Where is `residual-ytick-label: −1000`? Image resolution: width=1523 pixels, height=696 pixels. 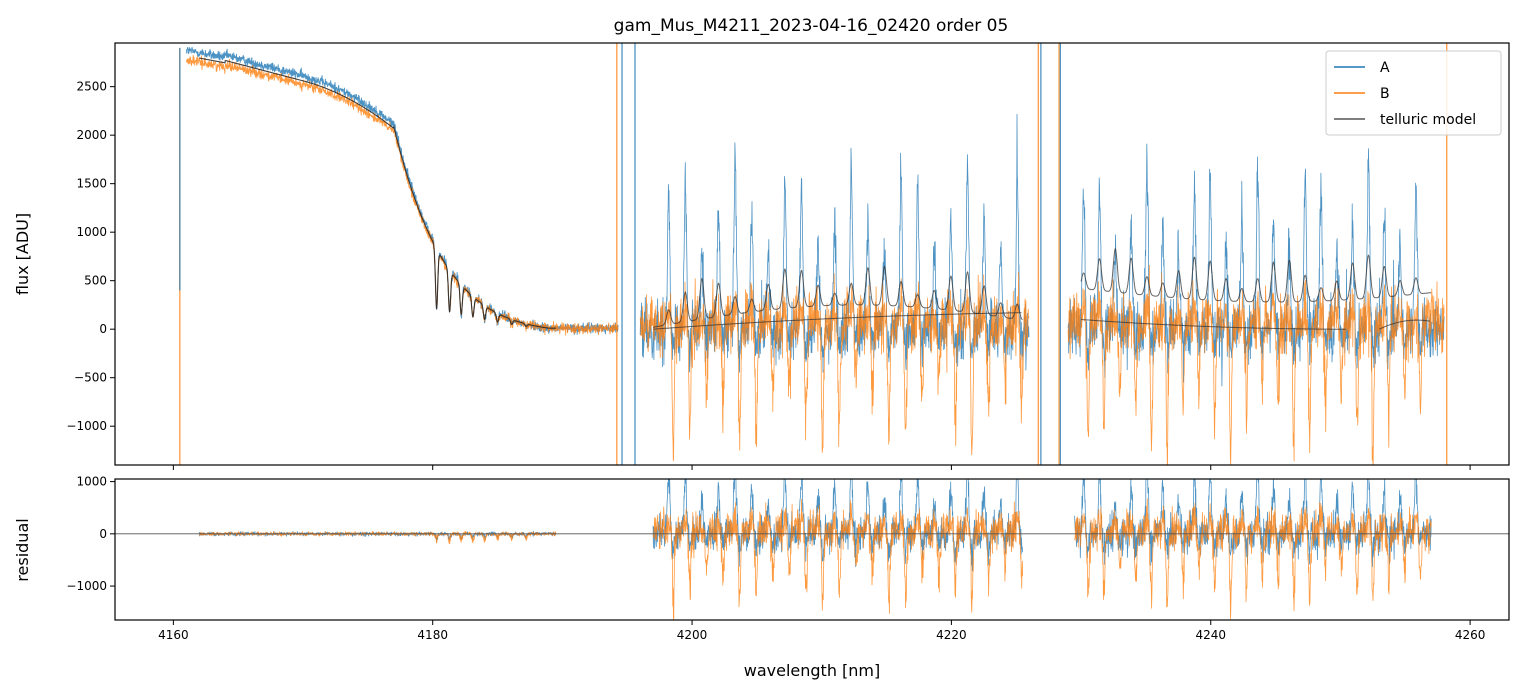 residual-ytick-label: −1000 is located at coordinates (86, 586).